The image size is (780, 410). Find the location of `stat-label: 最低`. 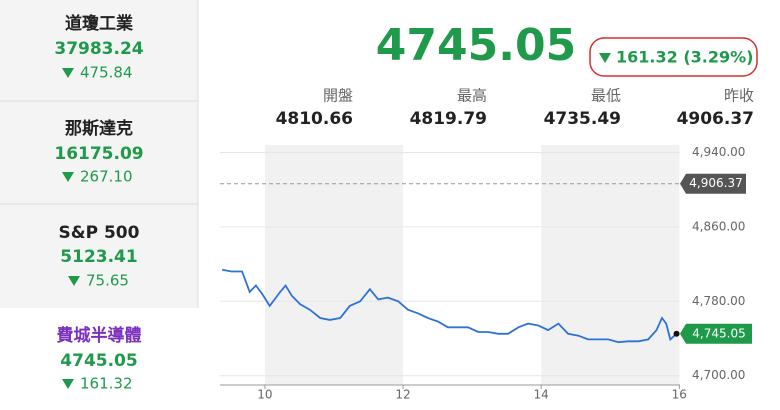

stat-label: 最低 is located at coordinates (606, 96).